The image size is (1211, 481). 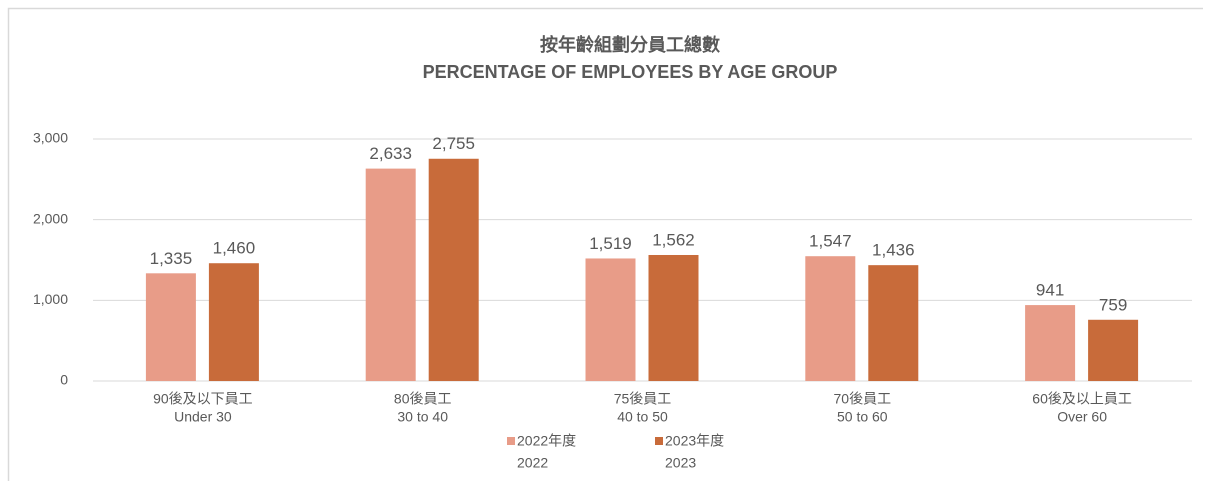 What do you see at coordinates (390, 153) in the screenshot?
I see `value-label: 2,633` at bounding box center [390, 153].